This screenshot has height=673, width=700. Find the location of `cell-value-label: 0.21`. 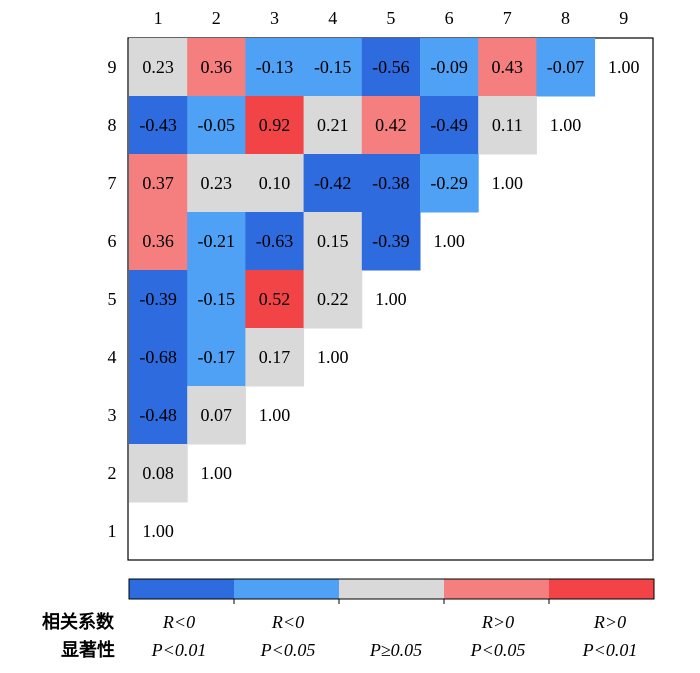

cell-value-label: 0.21 is located at coordinates (333, 125).